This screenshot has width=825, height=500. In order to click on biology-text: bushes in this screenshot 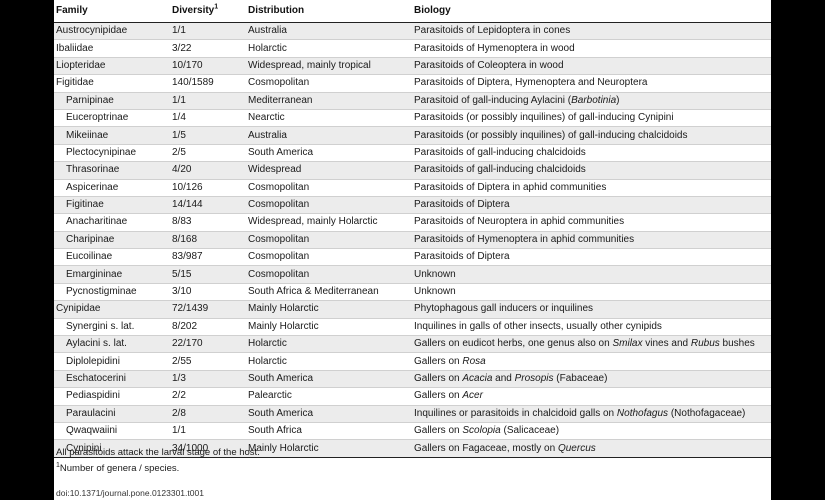, I will do `click(737, 344)`.